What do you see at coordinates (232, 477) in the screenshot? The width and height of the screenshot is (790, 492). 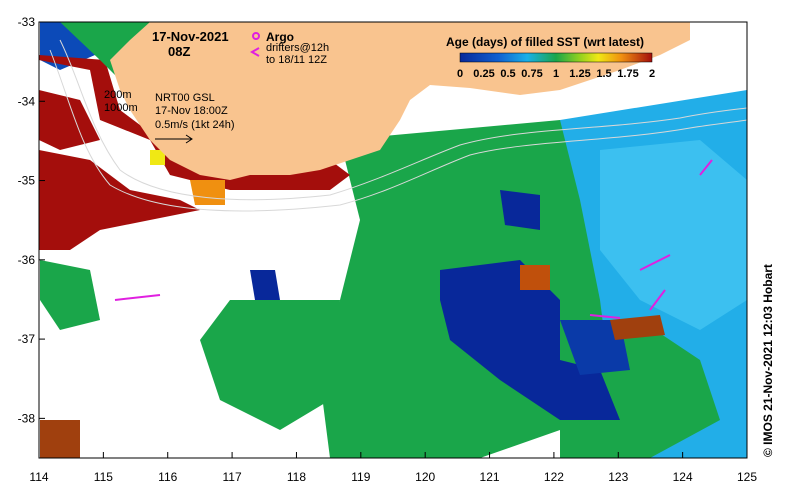 I see `x-tick-label: 117` at bounding box center [232, 477].